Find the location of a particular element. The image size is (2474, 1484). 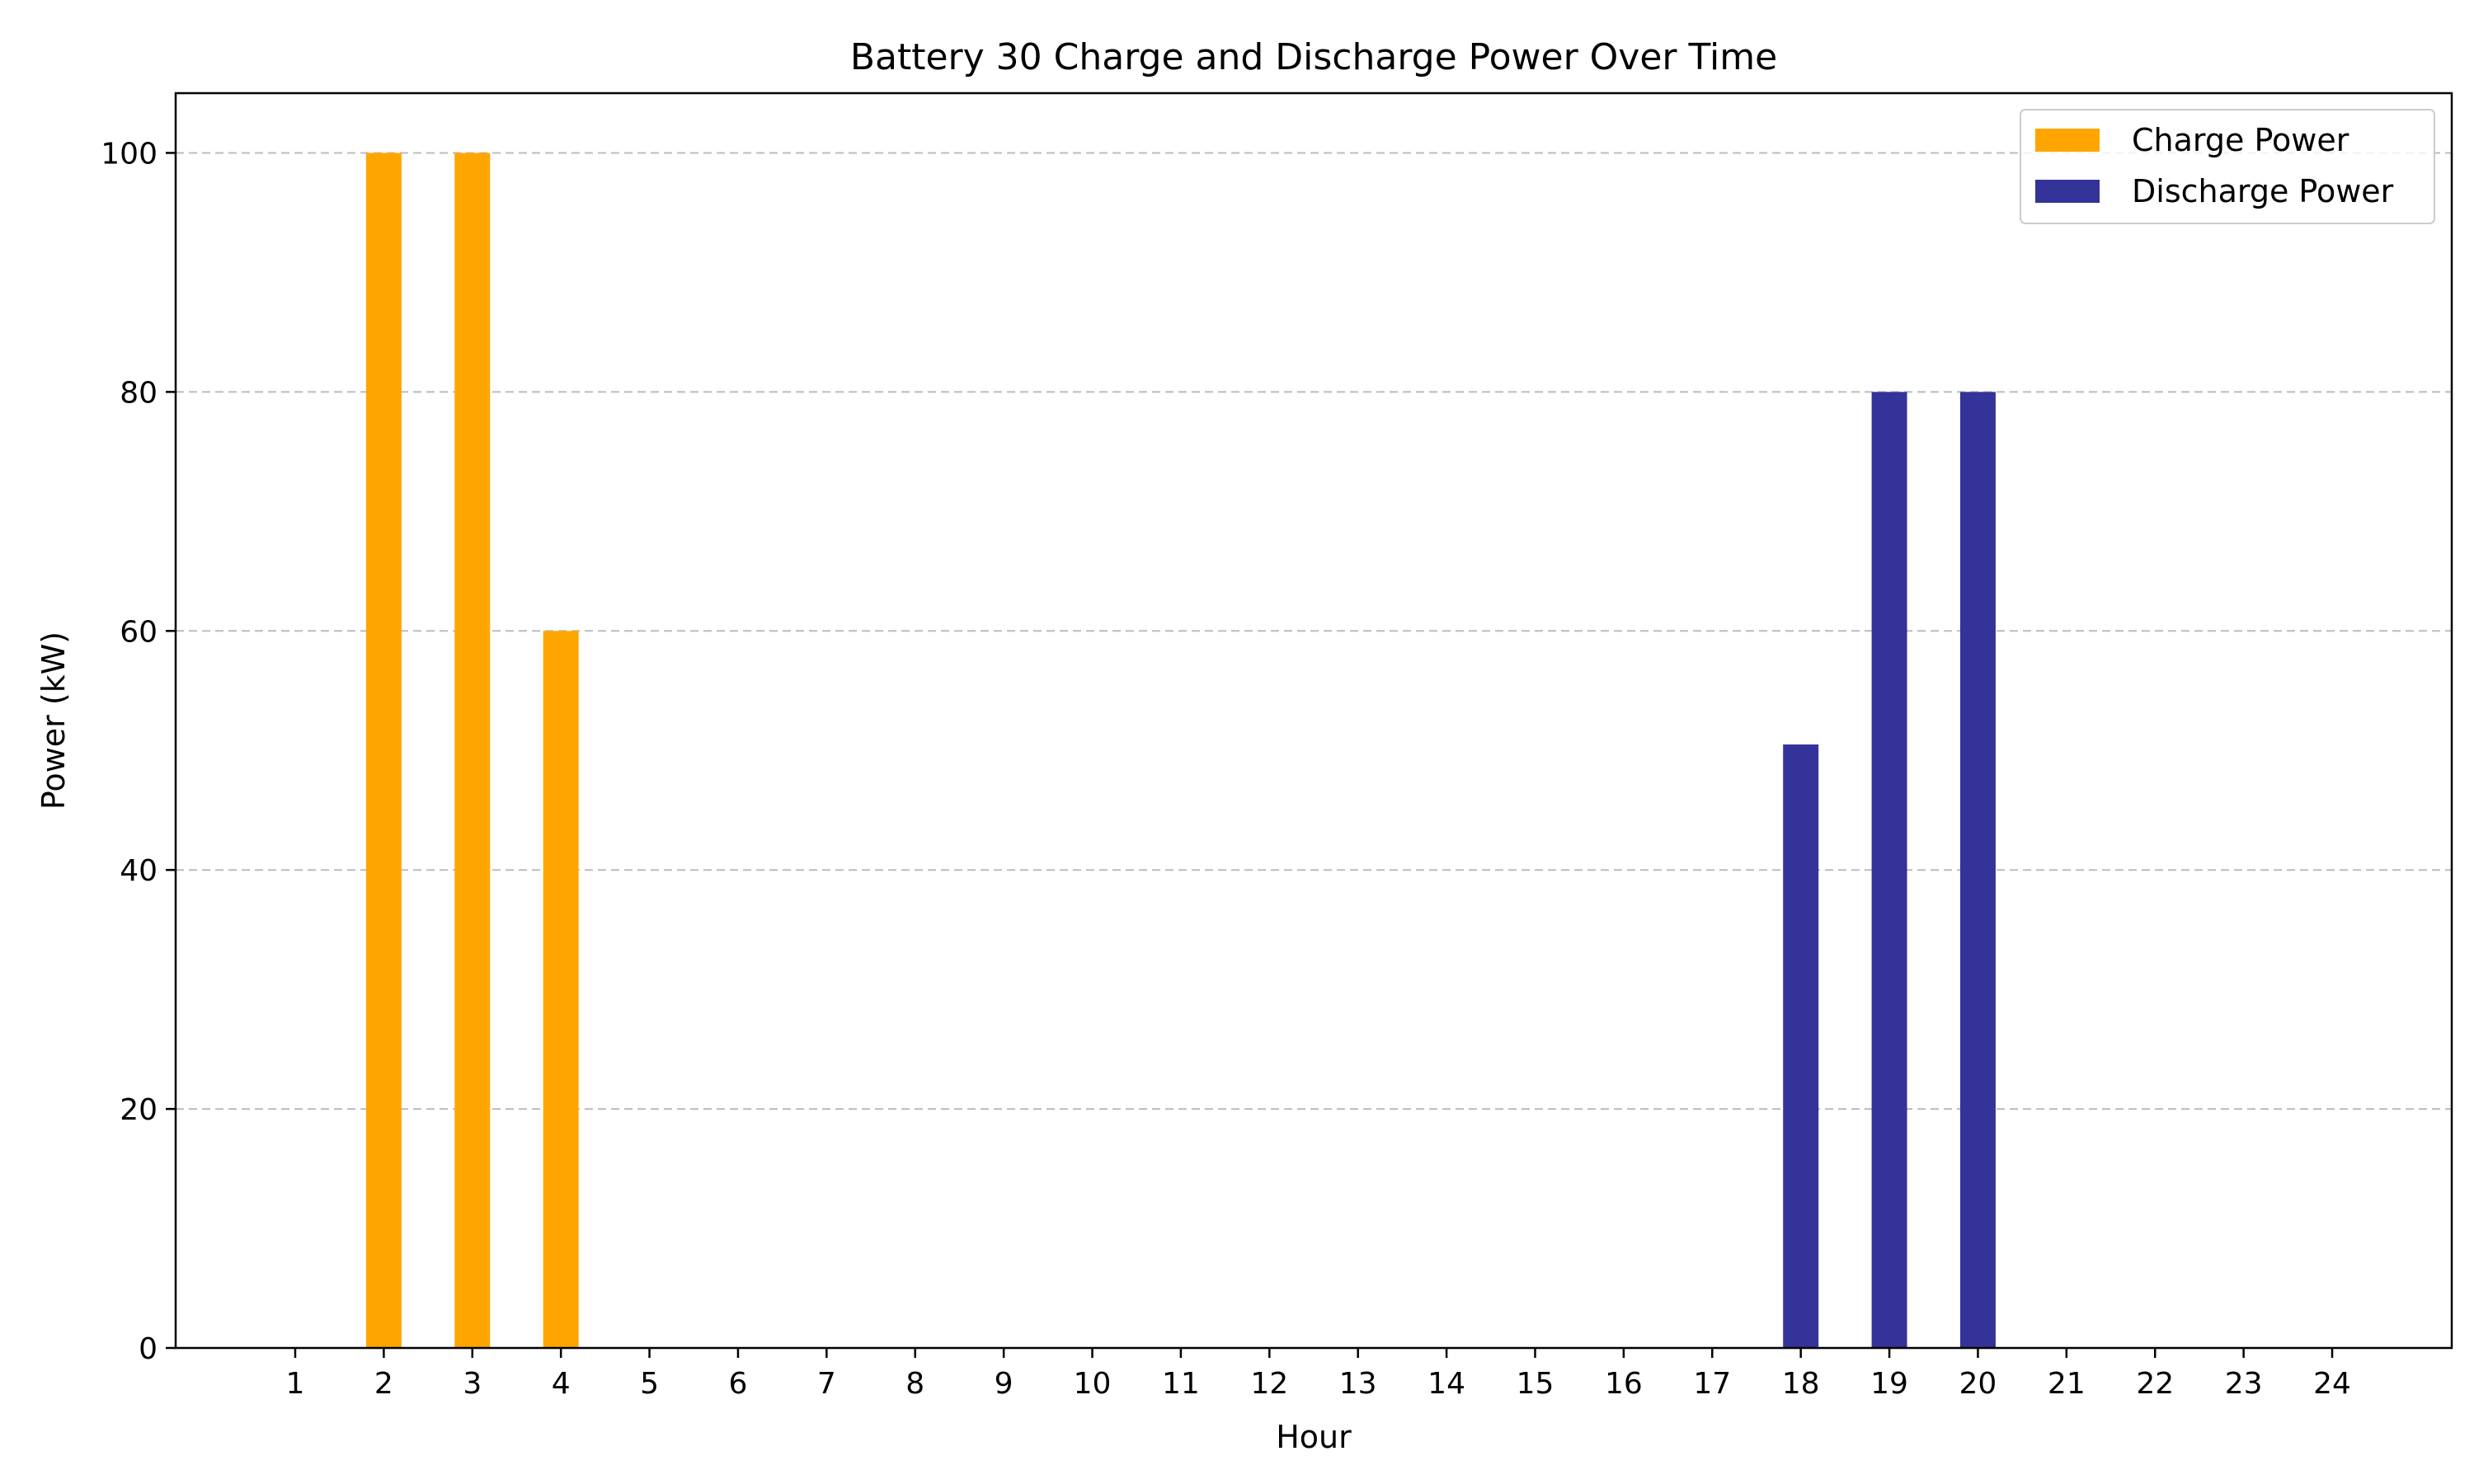

y-tick-label: 100 is located at coordinates (129, 154).